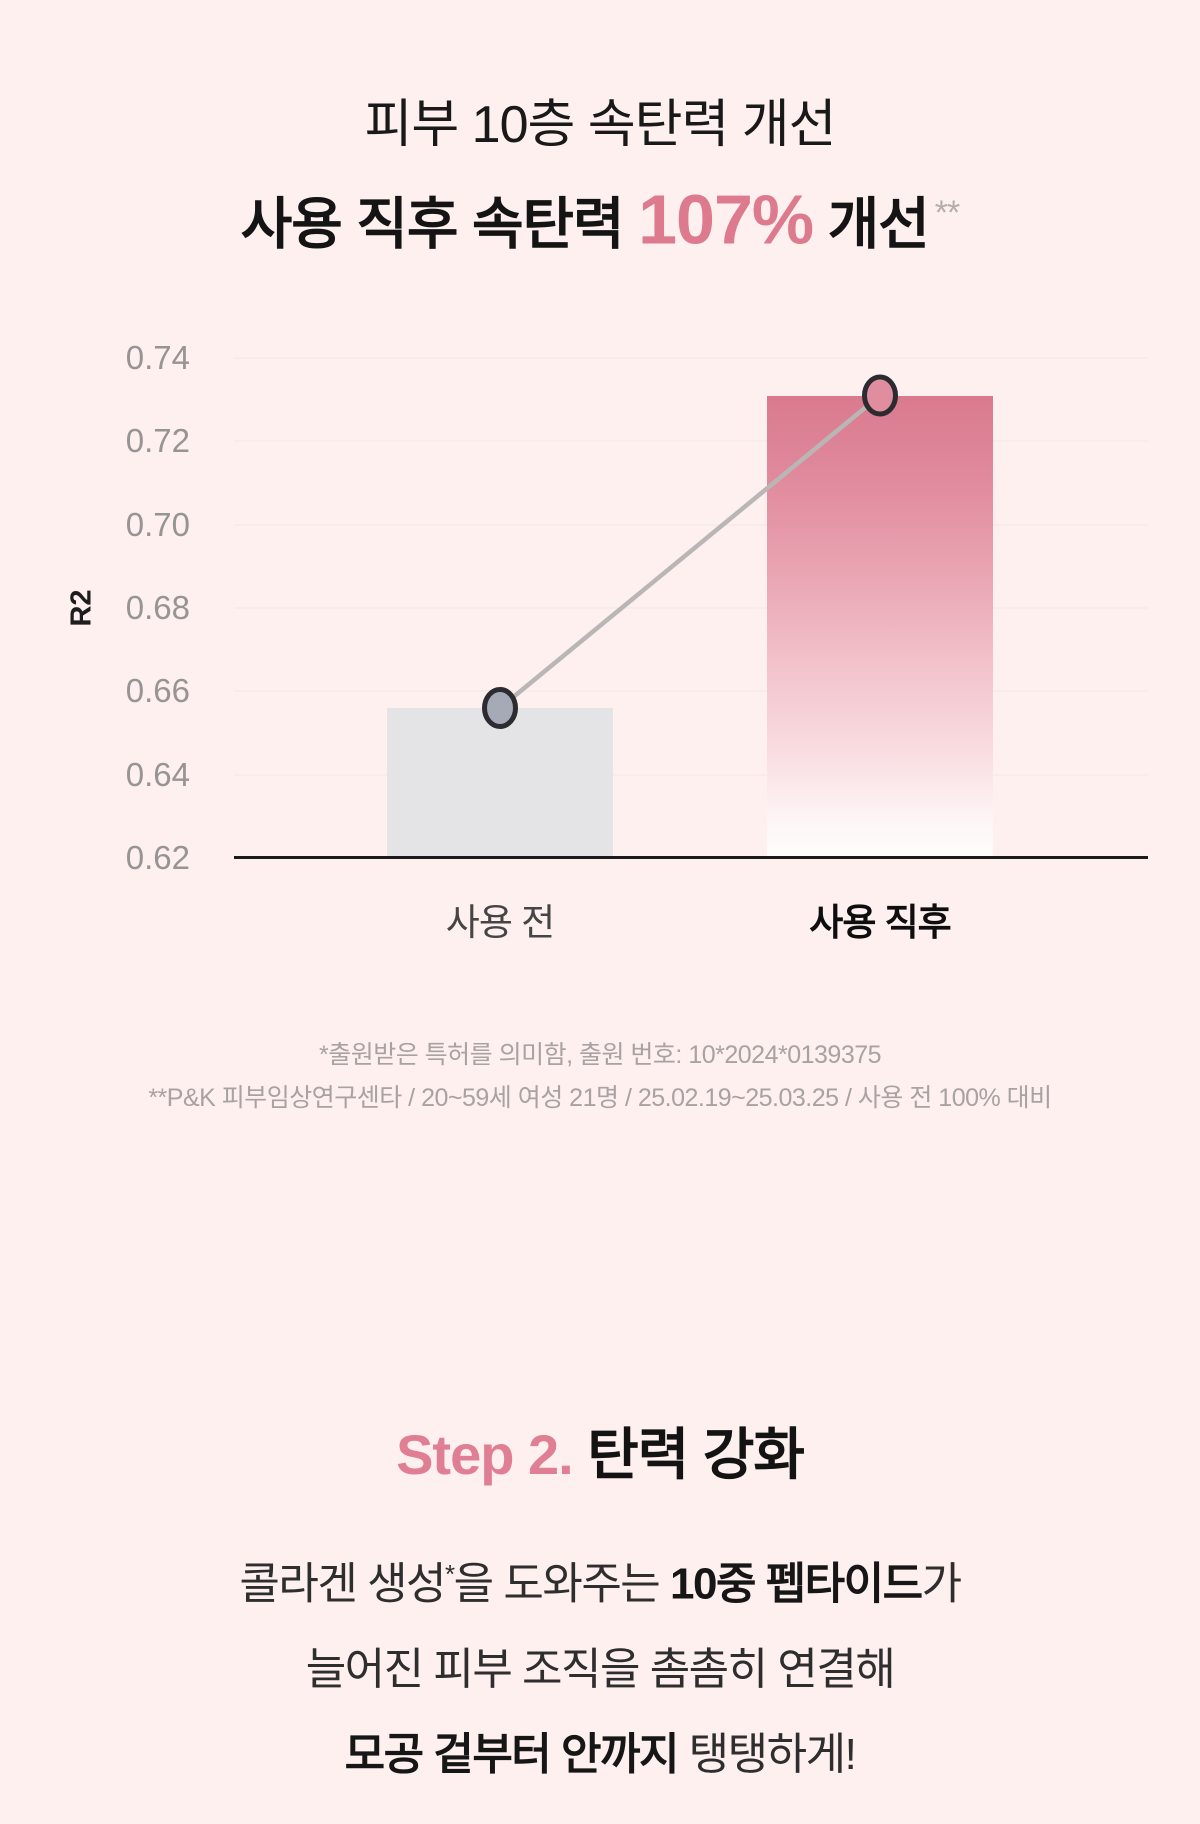  I want to click on footnote-line-1: *출원받은 특허를 의미함, 출원 번호: 10*2024*0139375, so click(600, 1055).